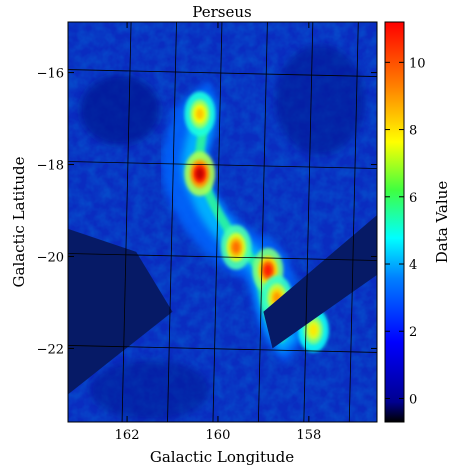 The height and width of the screenshot is (469, 458). I want to click on colorbar-ticks: 0 2 4 6 8 10, so click(405, 231).